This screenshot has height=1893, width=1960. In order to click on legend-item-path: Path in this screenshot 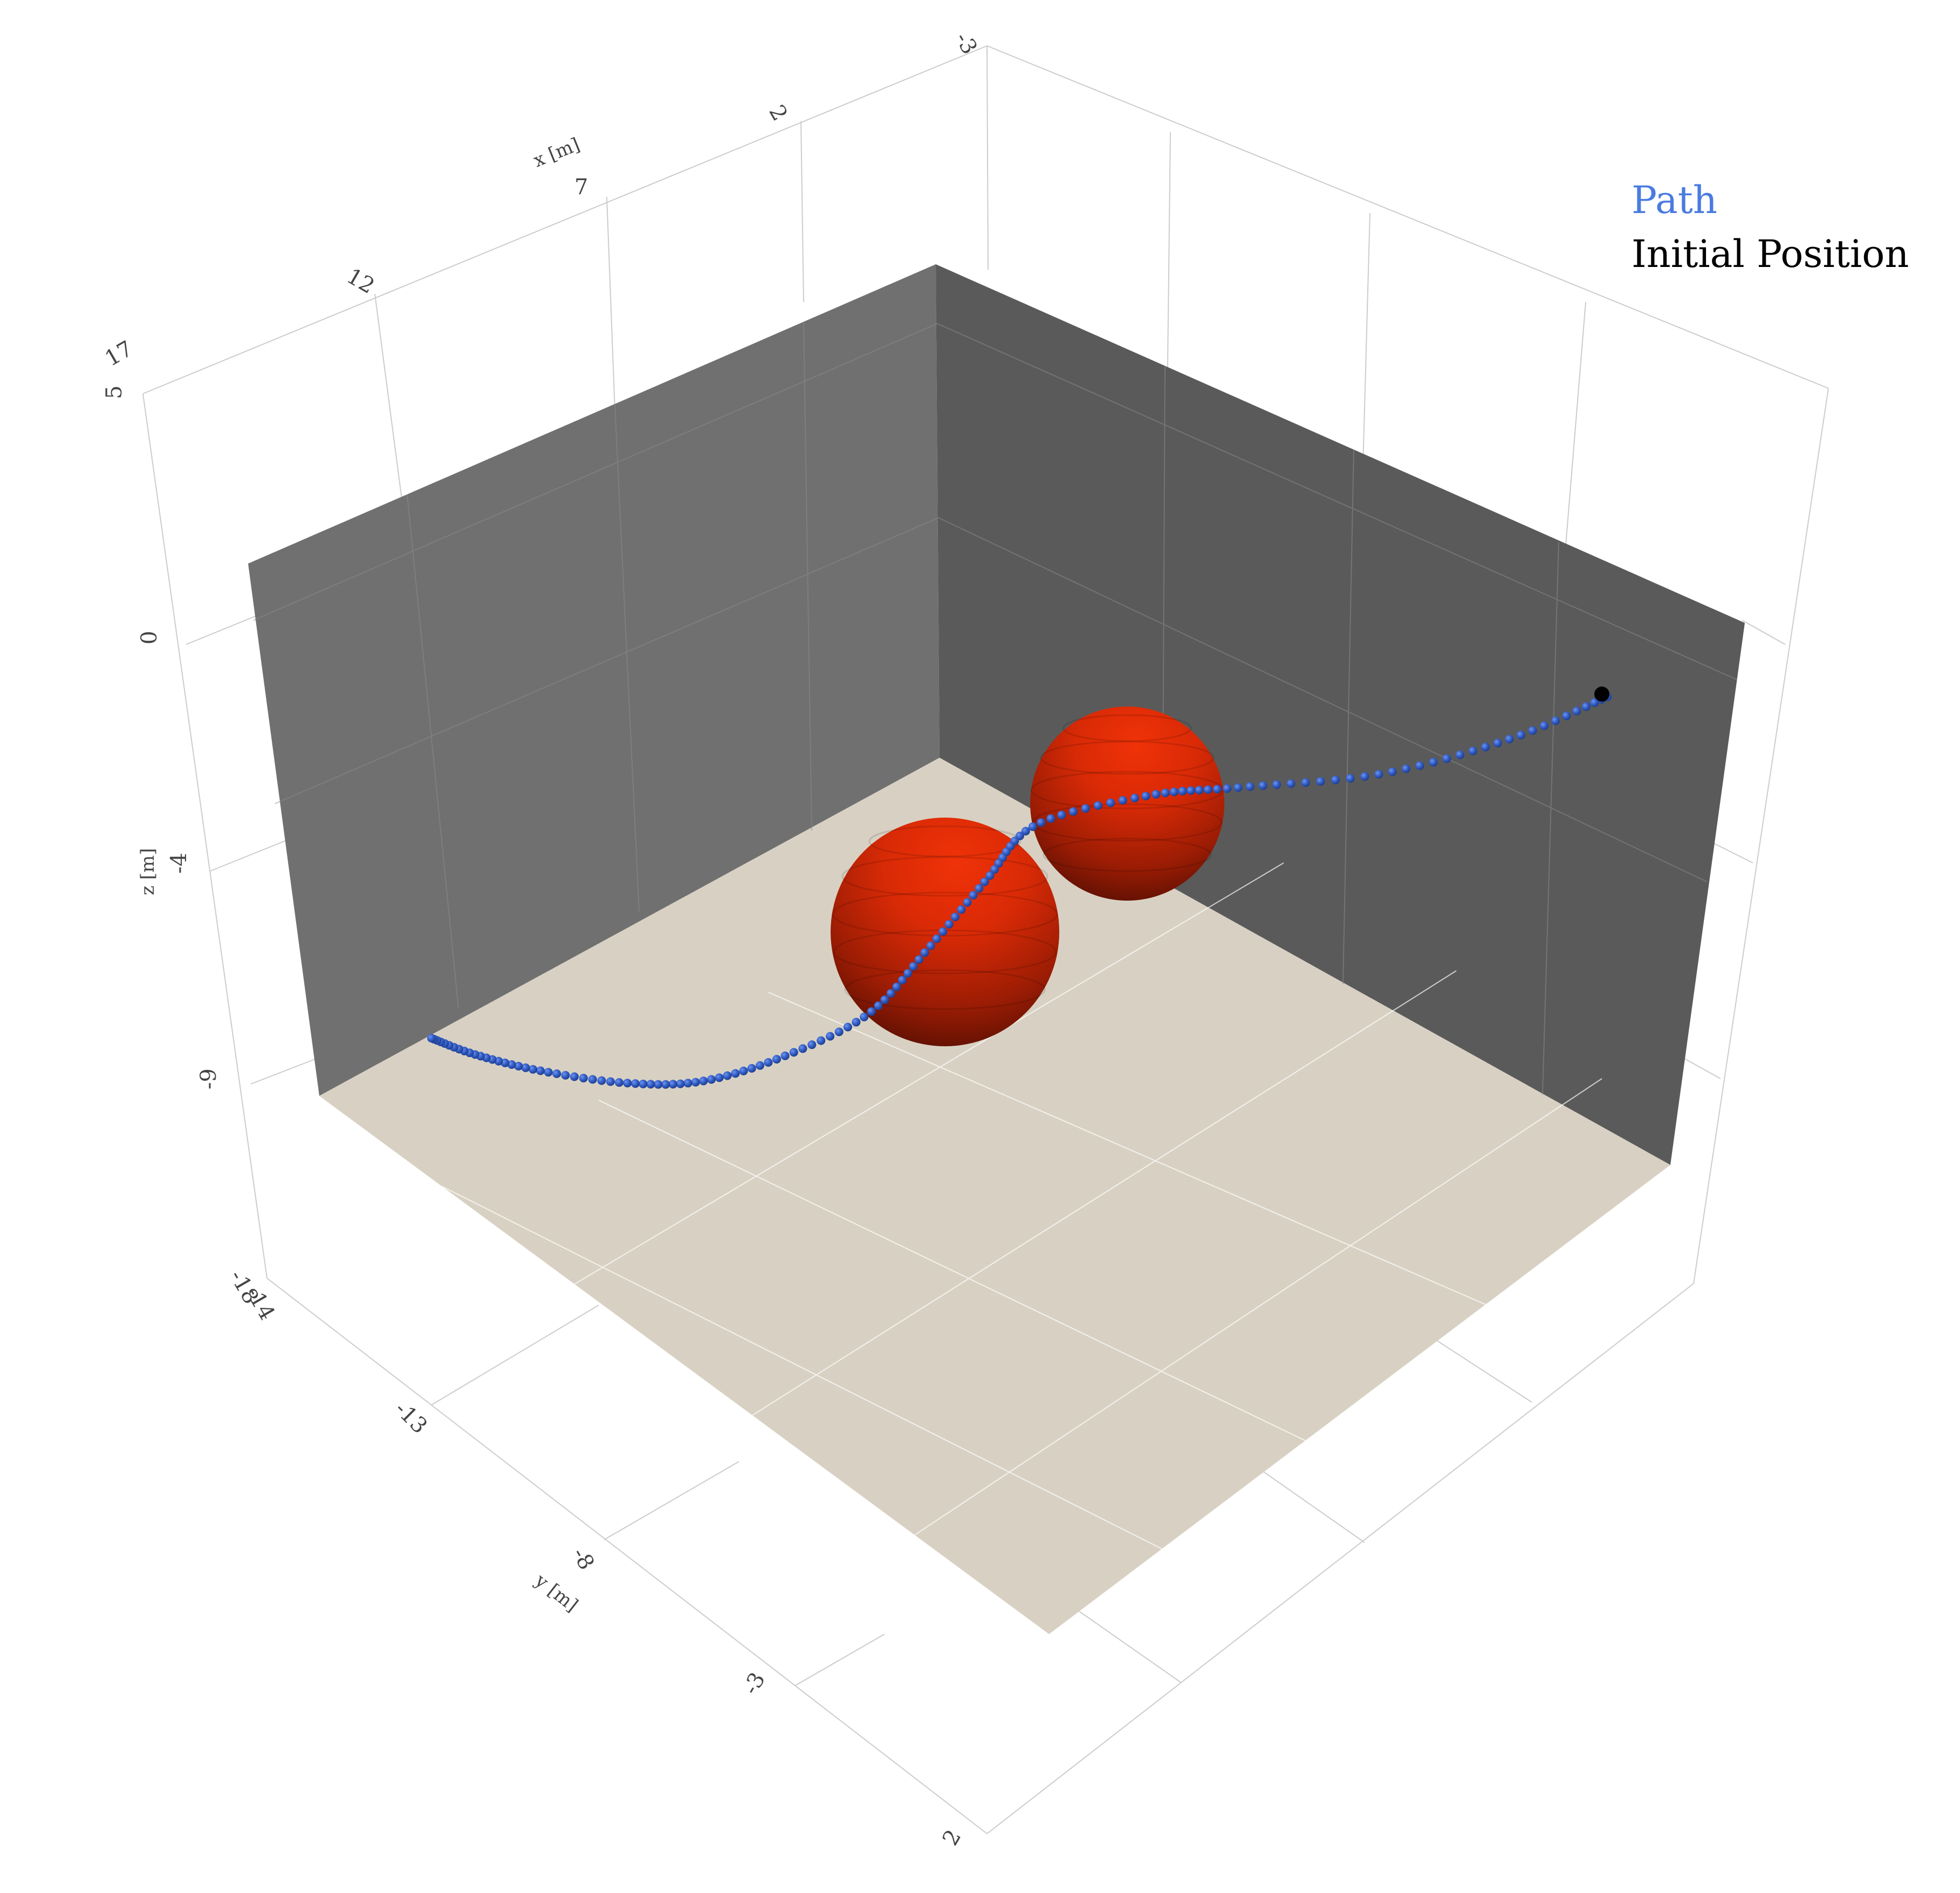, I will do `click(1674, 200)`.